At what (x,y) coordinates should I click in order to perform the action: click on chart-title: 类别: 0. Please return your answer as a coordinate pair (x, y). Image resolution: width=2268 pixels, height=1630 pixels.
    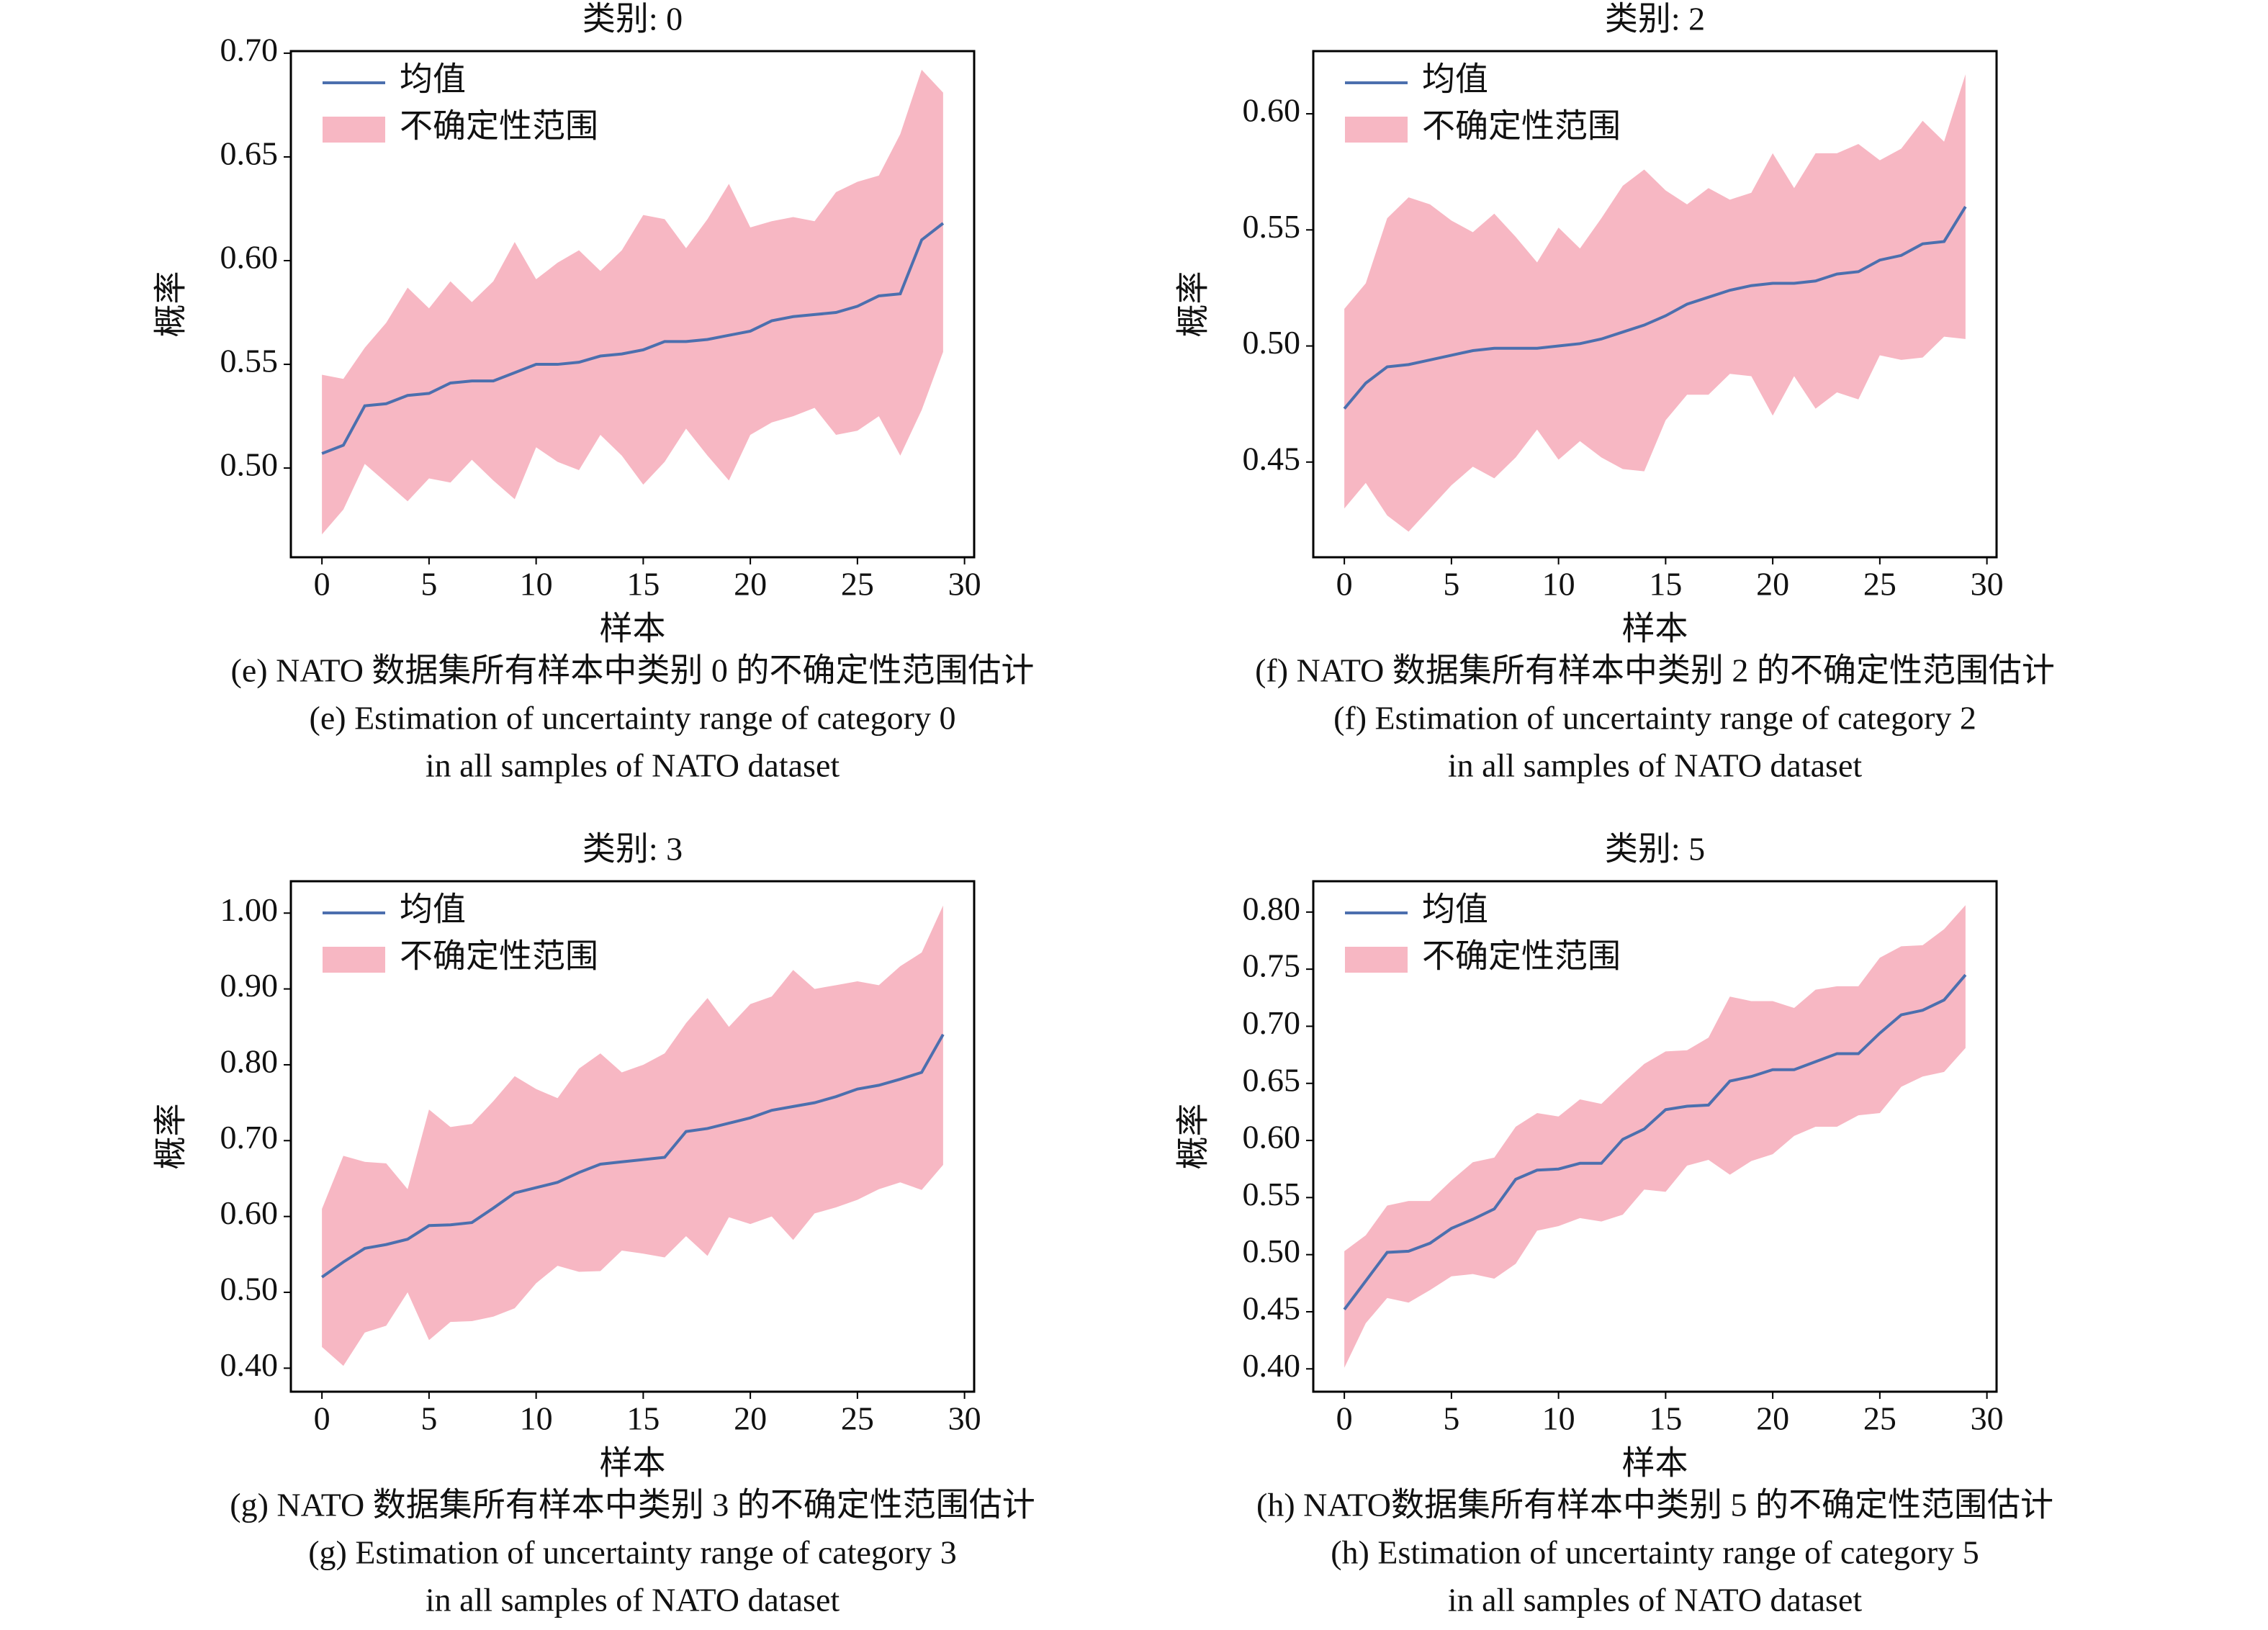
    Looking at the image, I should click on (632, 19).